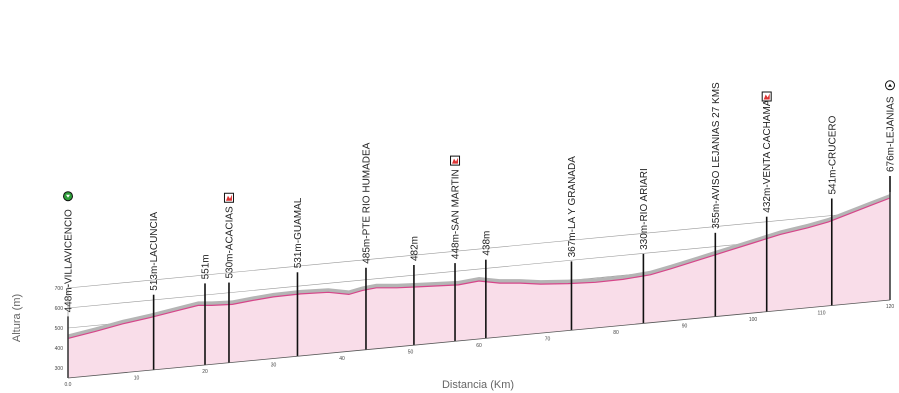 The height and width of the screenshot is (393, 899). I want to click on waypoint-label: 531m-GUAMAL, so click(298, 232).